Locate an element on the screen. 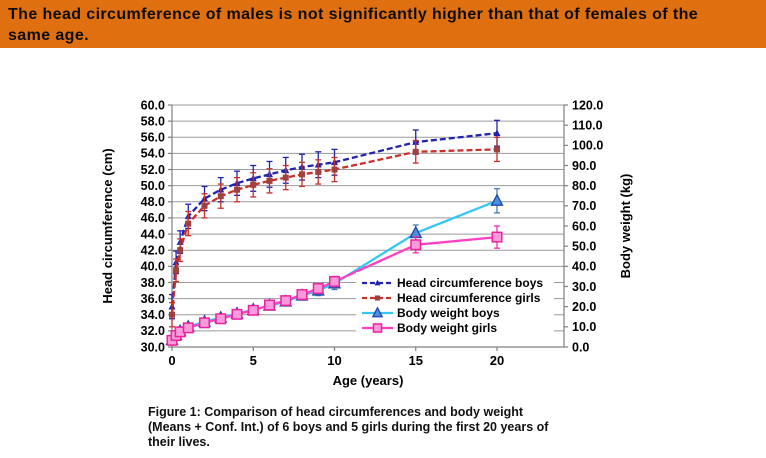 This screenshot has width=766, height=458. legend-item-body-weight-boys: Body weight boys is located at coordinates (431, 313).